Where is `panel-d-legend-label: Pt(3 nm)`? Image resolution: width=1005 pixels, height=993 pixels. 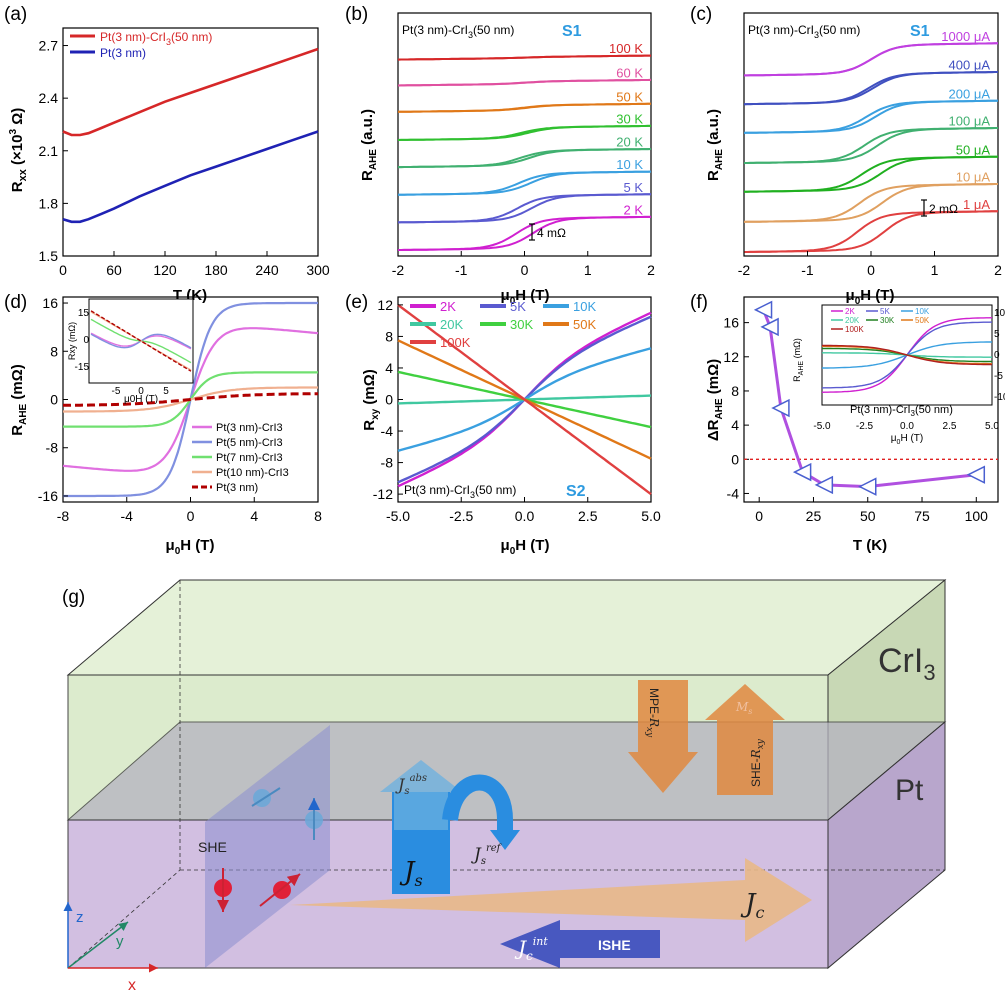
panel-d-legend-label: Pt(3 nm) is located at coordinates (237, 488).